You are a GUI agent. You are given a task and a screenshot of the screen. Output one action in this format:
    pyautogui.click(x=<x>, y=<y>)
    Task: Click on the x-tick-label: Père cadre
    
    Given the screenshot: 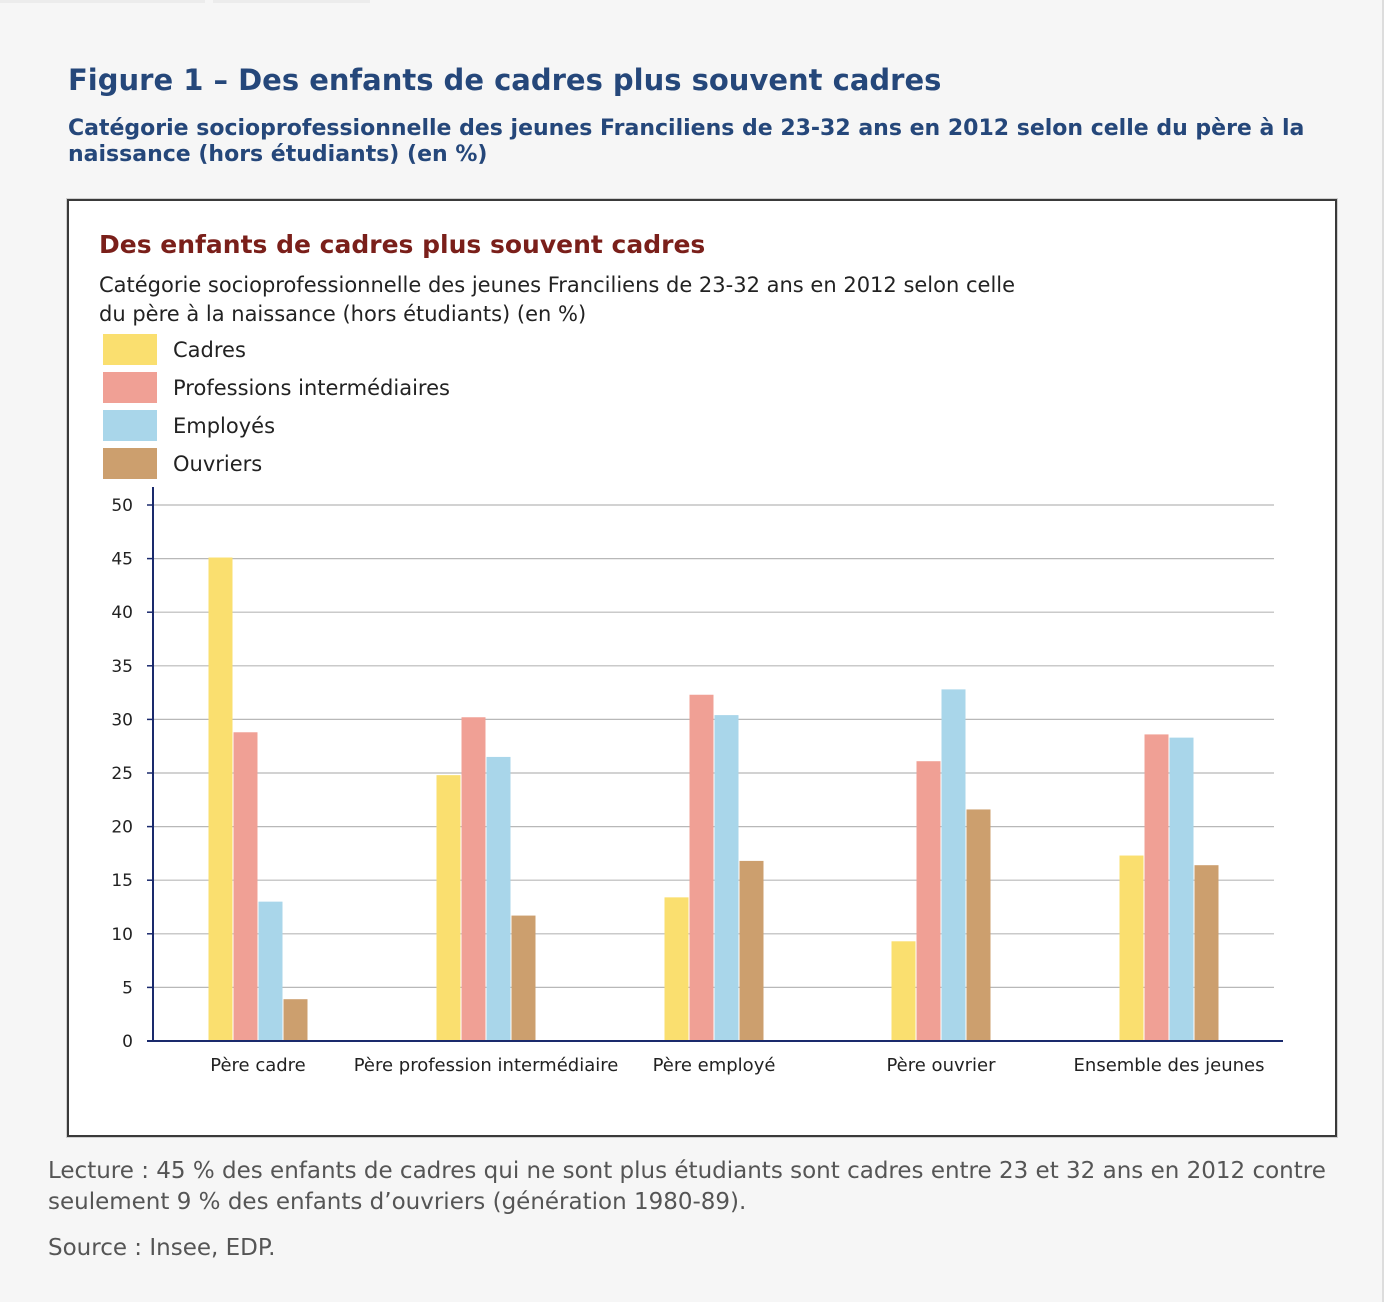 What is the action you would take?
    pyautogui.click(x=258, y=1065)
    